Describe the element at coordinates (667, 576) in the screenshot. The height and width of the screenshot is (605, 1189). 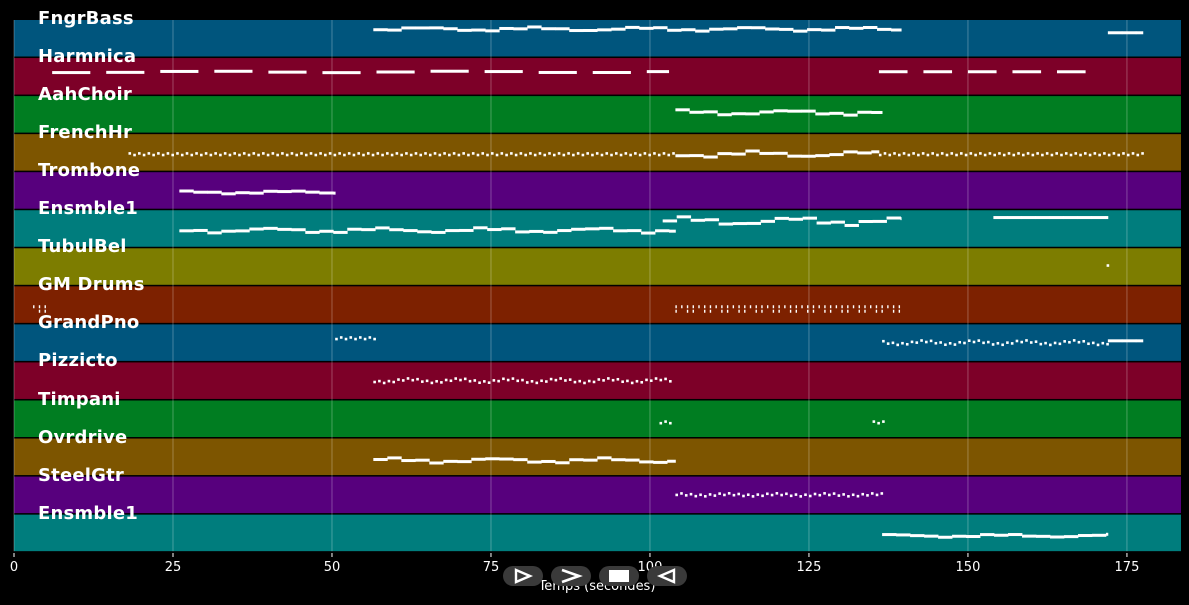
I see `back-button` at that location.